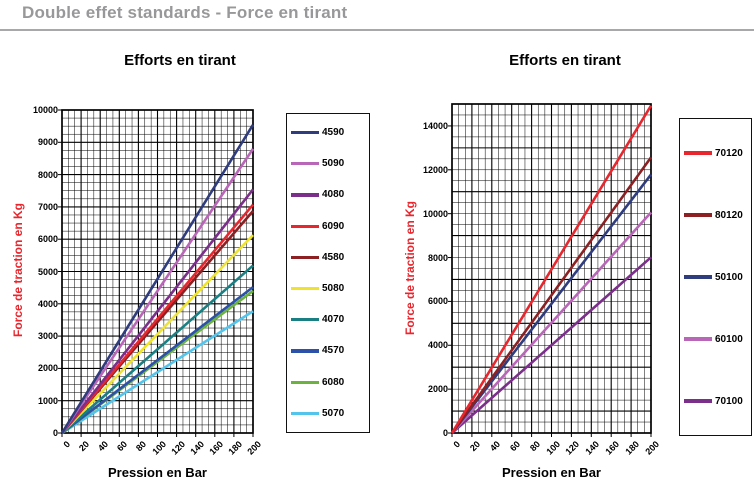  What do you see at coordinates (592, 448) in the screenshot?
I see `x-tick-label: 140` at bounding box center [592, 448].